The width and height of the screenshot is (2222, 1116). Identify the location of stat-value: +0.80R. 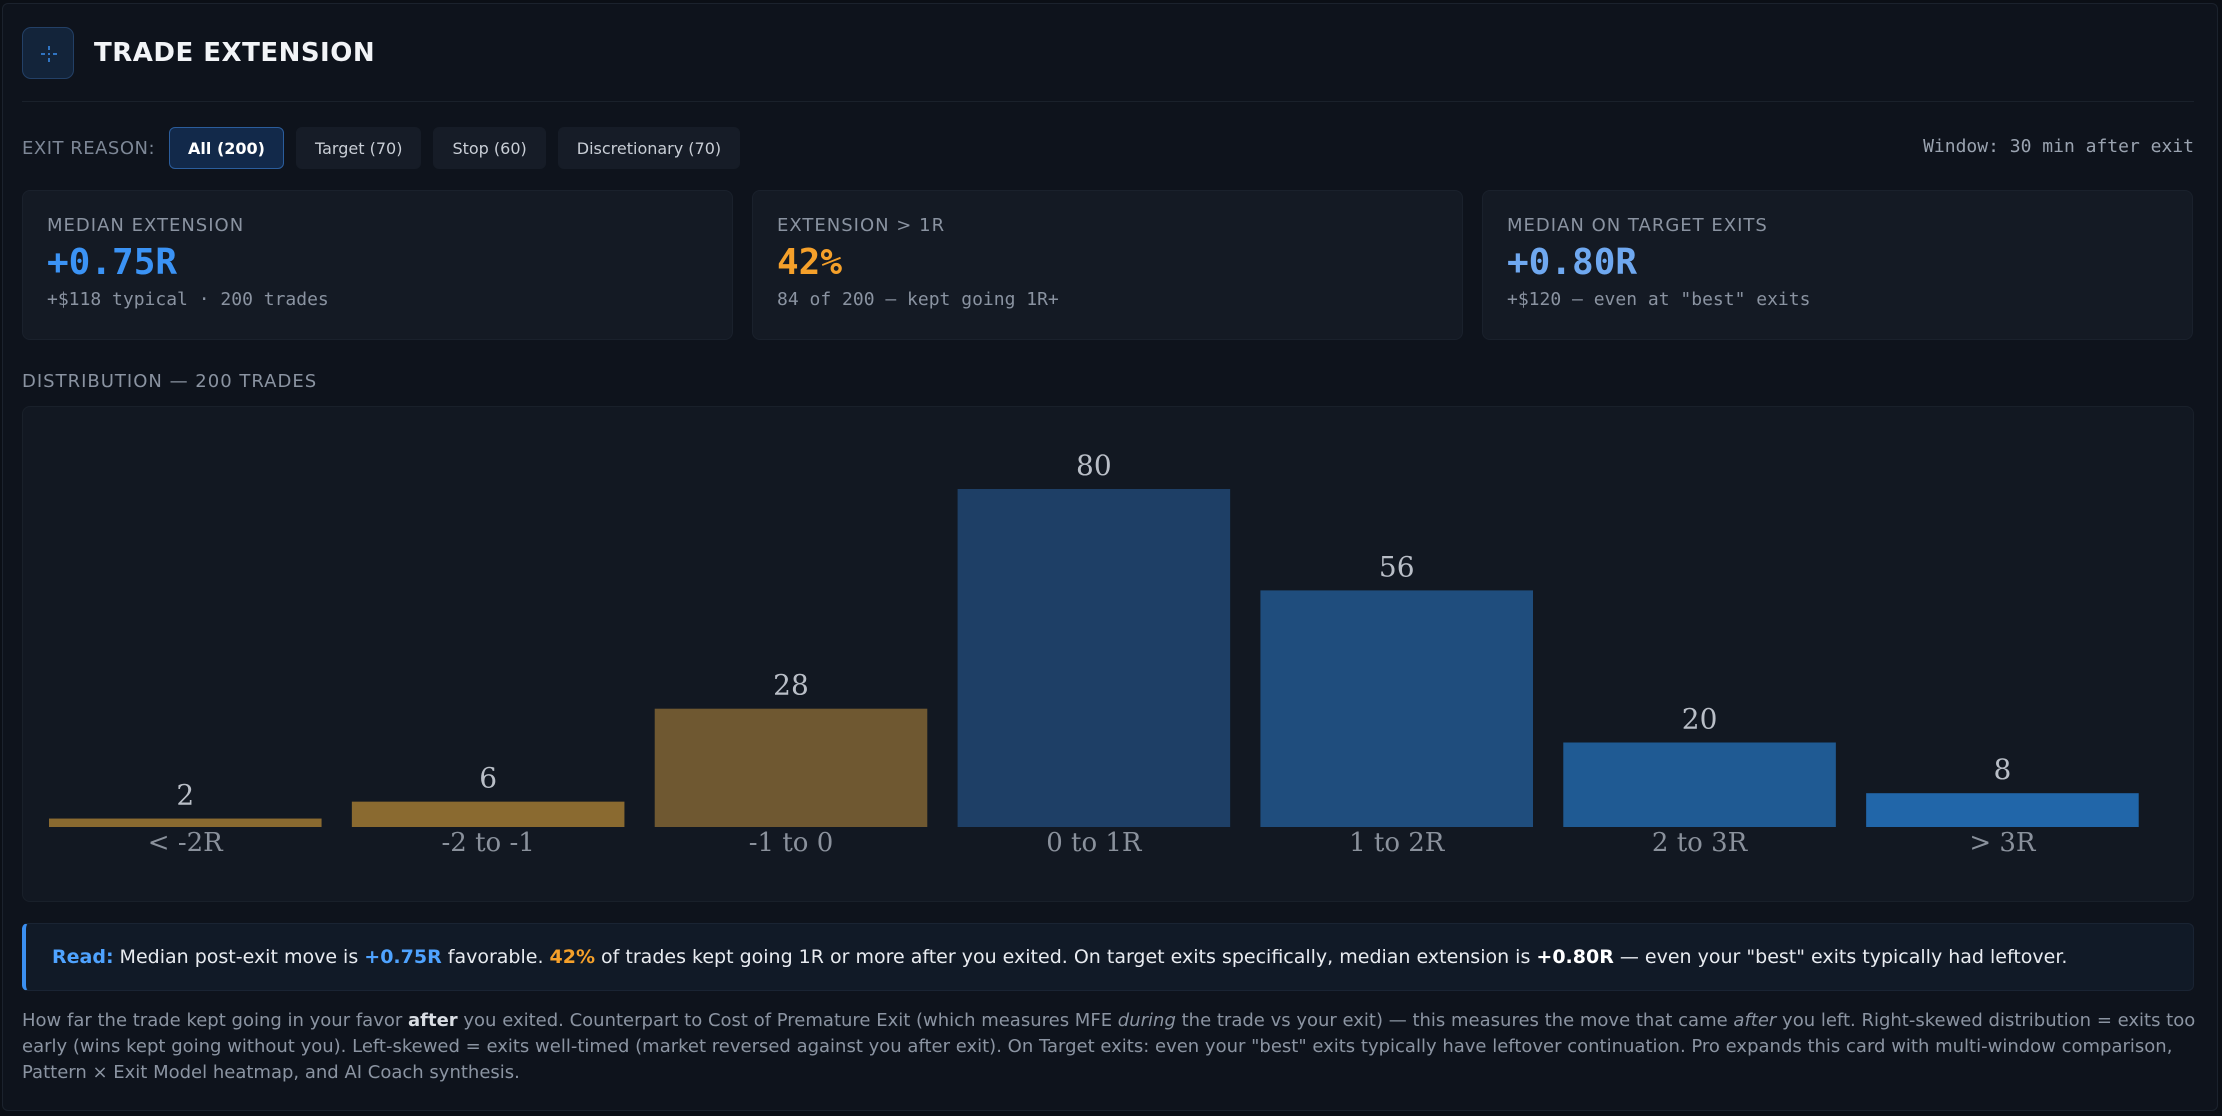
(1572, 262).